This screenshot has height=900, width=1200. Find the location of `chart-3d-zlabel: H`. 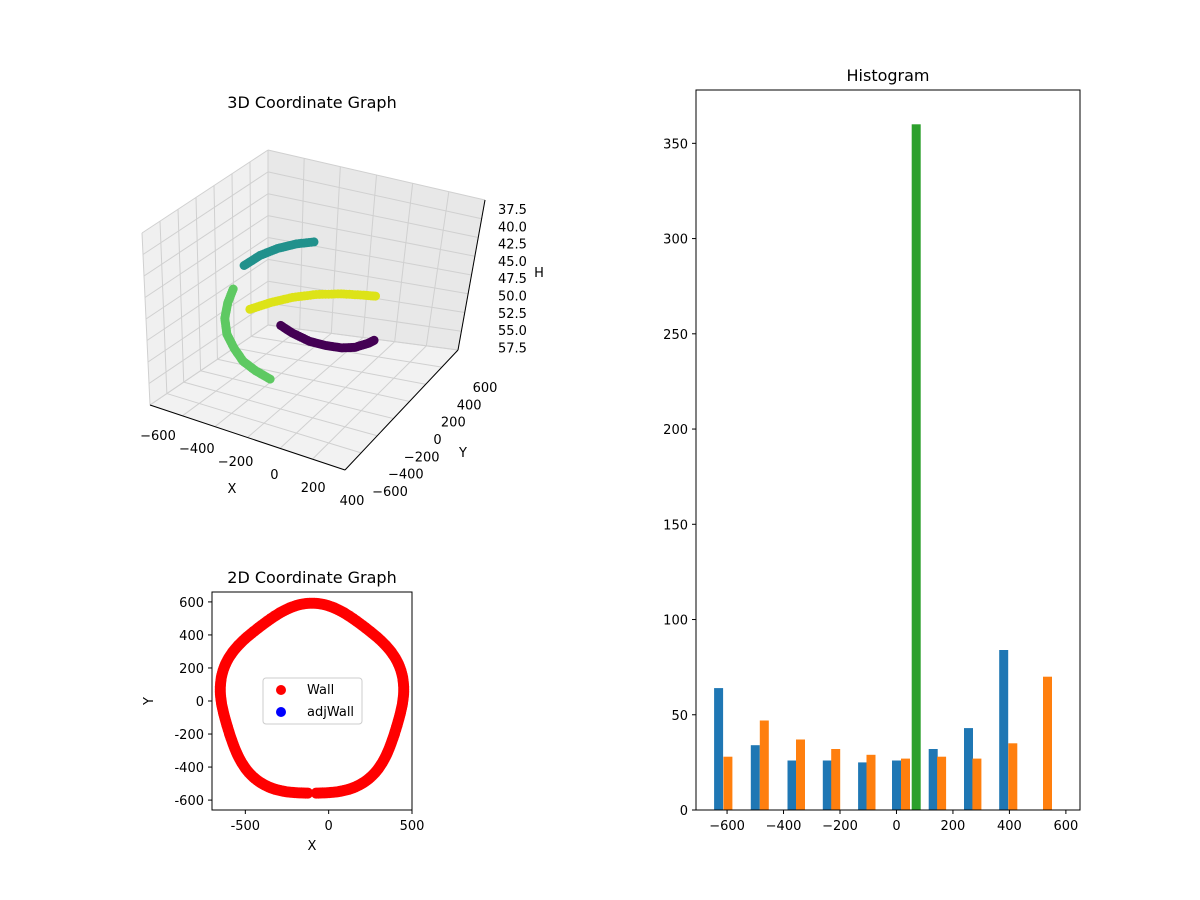

chart-3d-zlabel: H is located at coordinates (539, 273).